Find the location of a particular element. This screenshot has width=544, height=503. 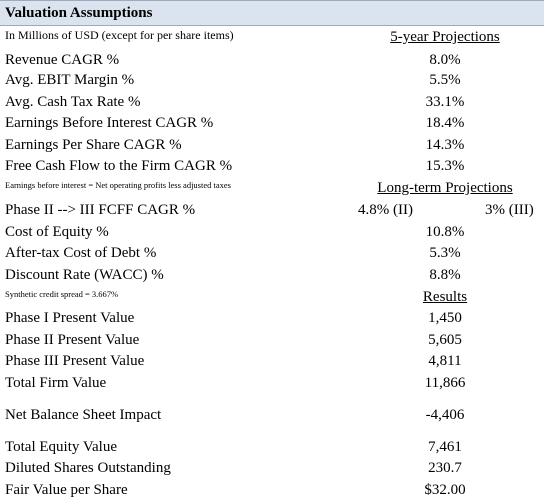

ebi-cagr-label: Earnings Before Interest CAGR % is located at coordinates (109, 123).